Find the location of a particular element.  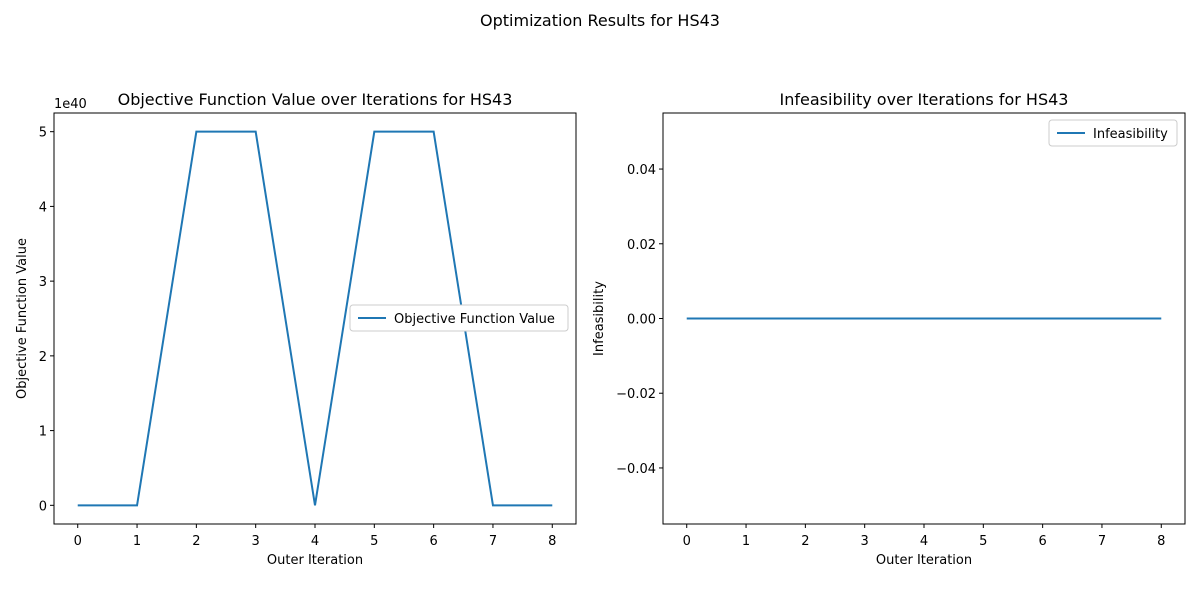

legend-label: Infeasibility is located at coordinates (1130, 134).